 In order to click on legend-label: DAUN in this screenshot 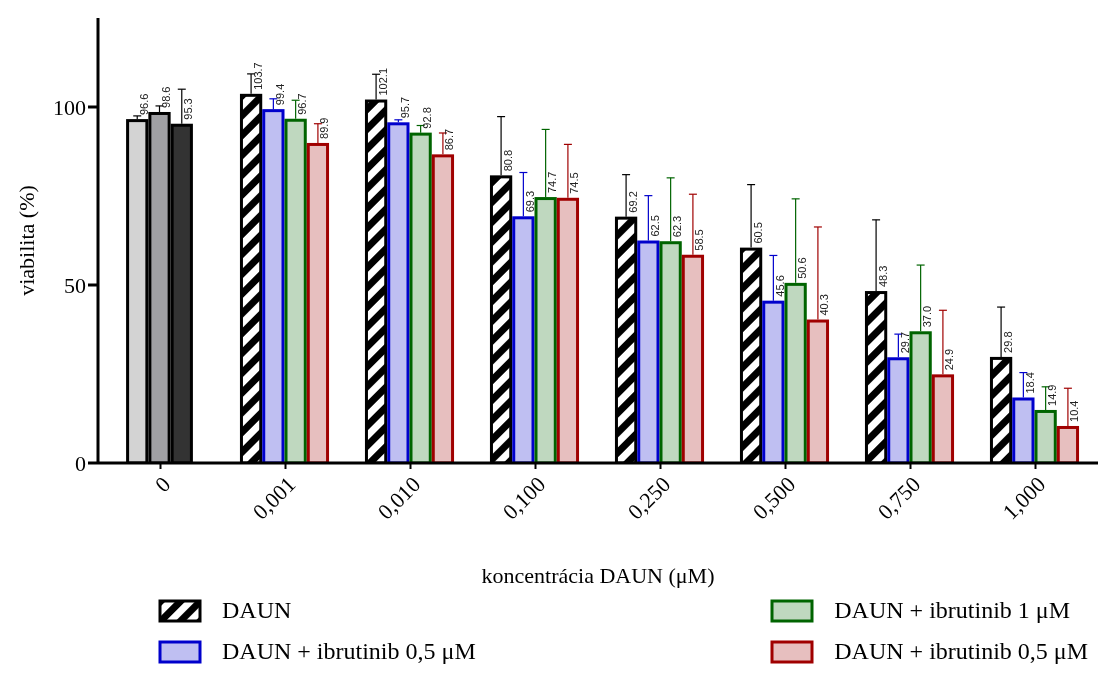, I will do `click(257, 610)`.